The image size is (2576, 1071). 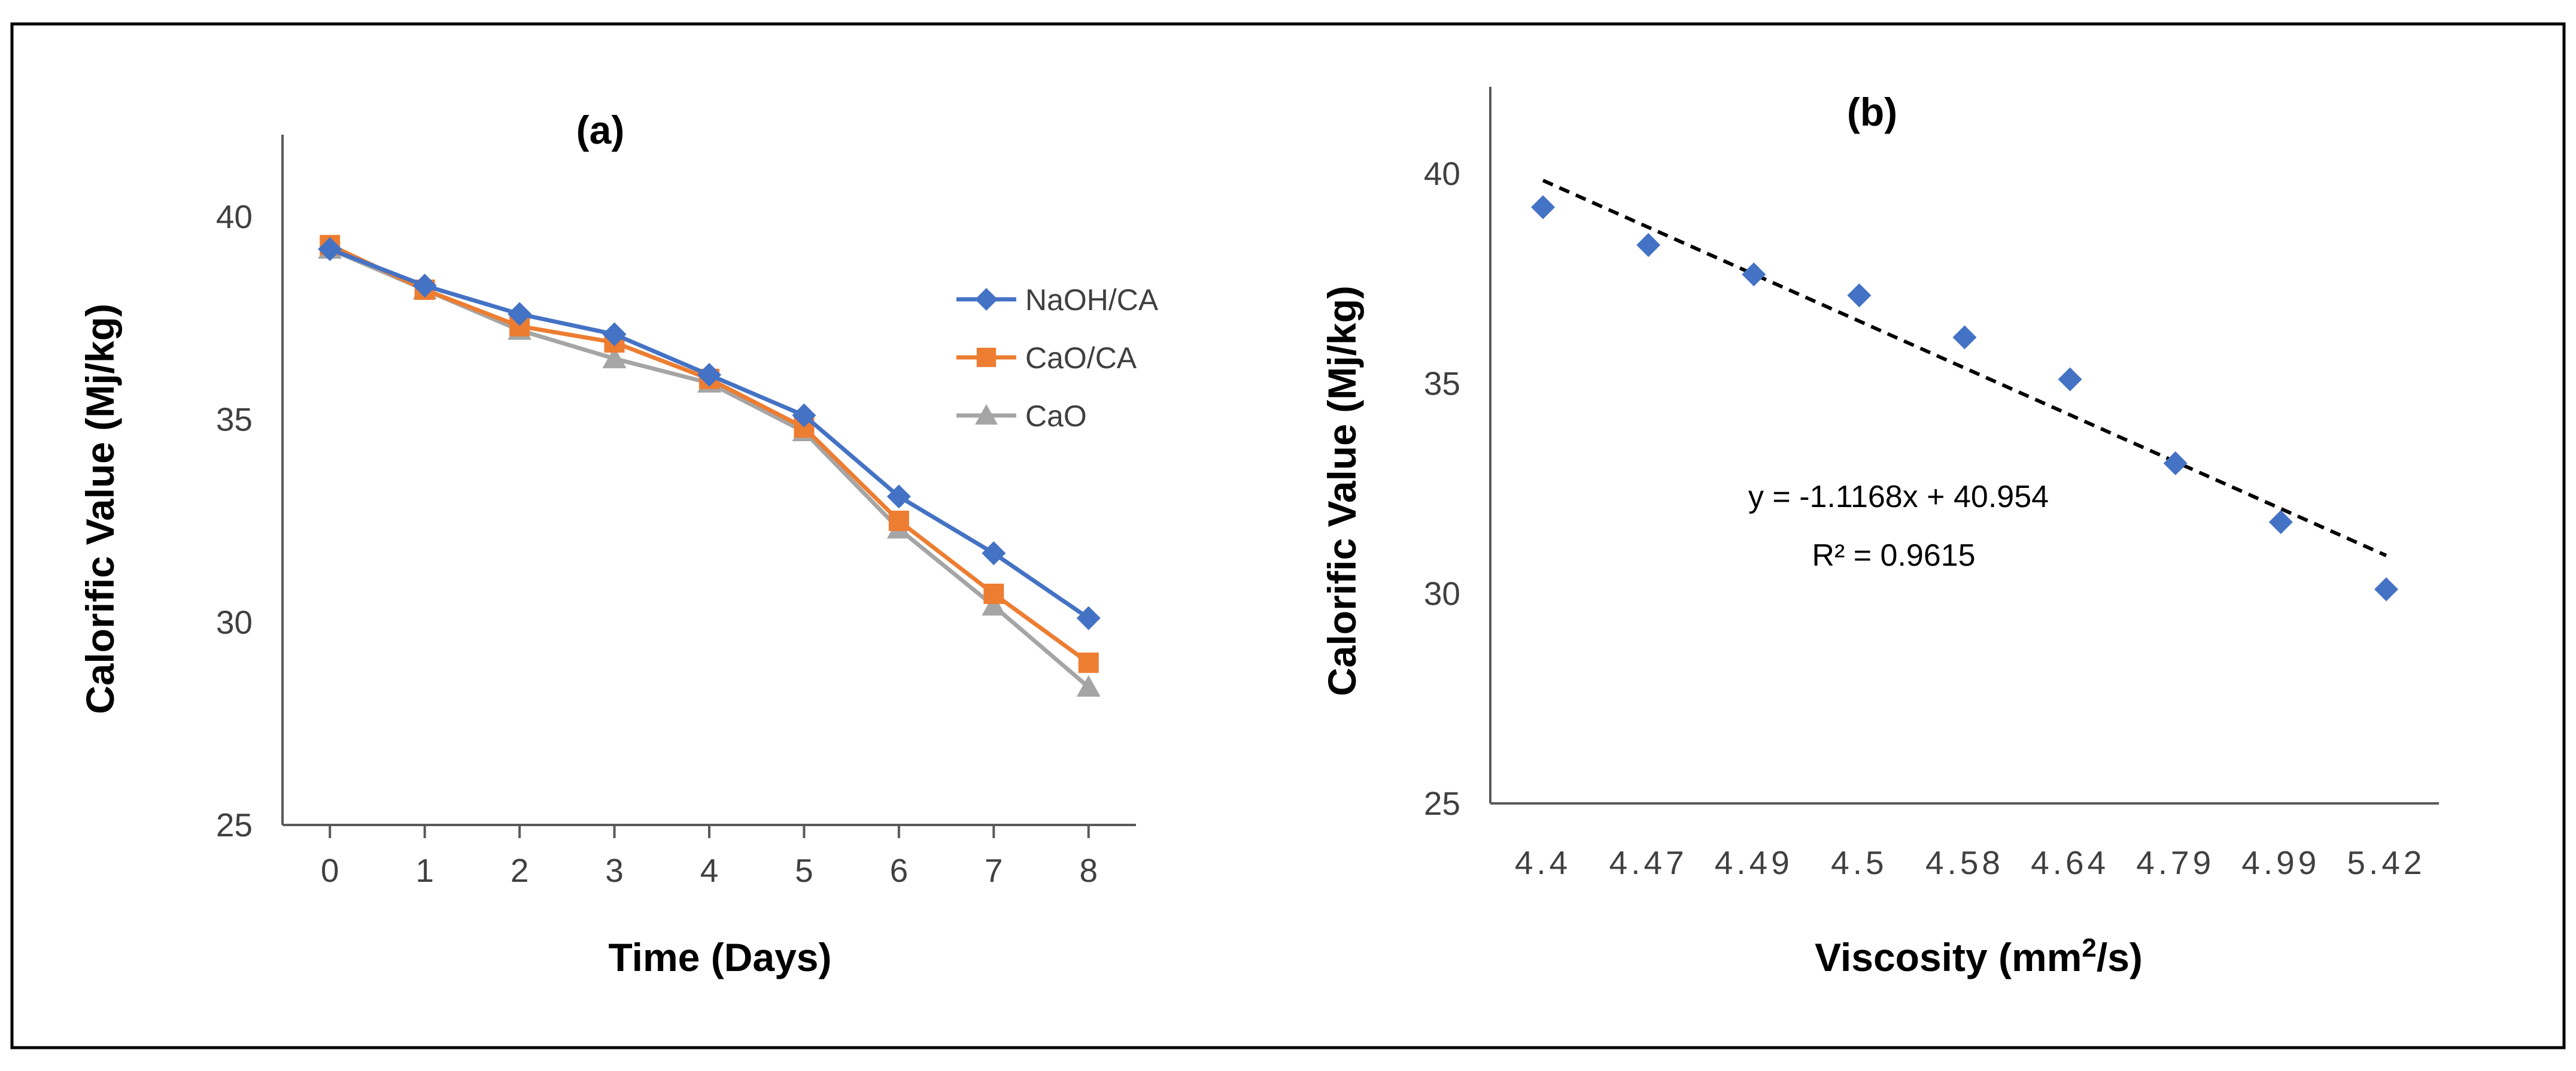 I want to click on panel-b-x-axis-title-text: Viscosity (mm, so click(x=1948, y=957).